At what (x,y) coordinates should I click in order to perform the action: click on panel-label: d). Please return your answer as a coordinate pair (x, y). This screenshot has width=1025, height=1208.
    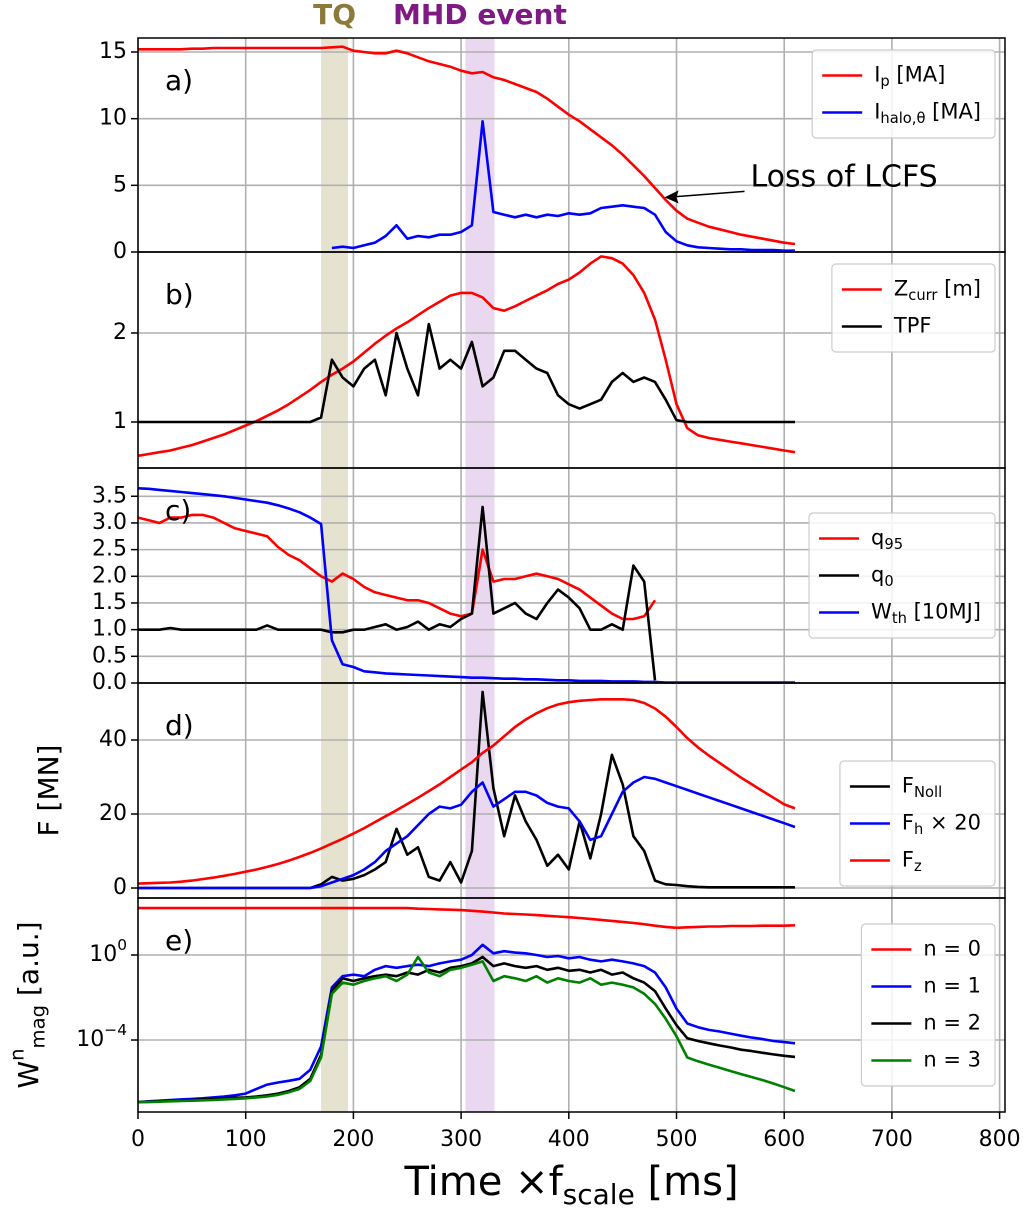
    Looking at the image, I should click on (179, 725).